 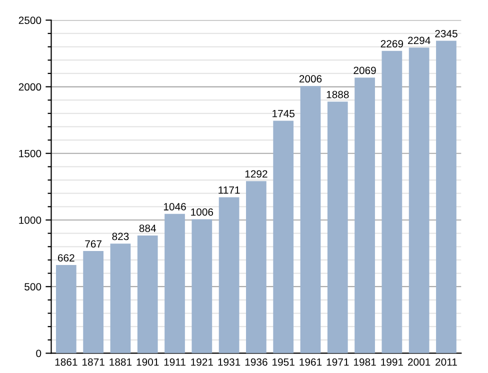 I want to click on y-tick-label: 500, so click(x=33, y=286).